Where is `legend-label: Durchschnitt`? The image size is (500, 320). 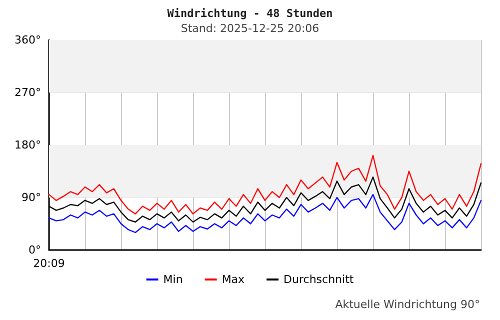
legend-label: Durchschnitt is located at coordinates (319, 279).